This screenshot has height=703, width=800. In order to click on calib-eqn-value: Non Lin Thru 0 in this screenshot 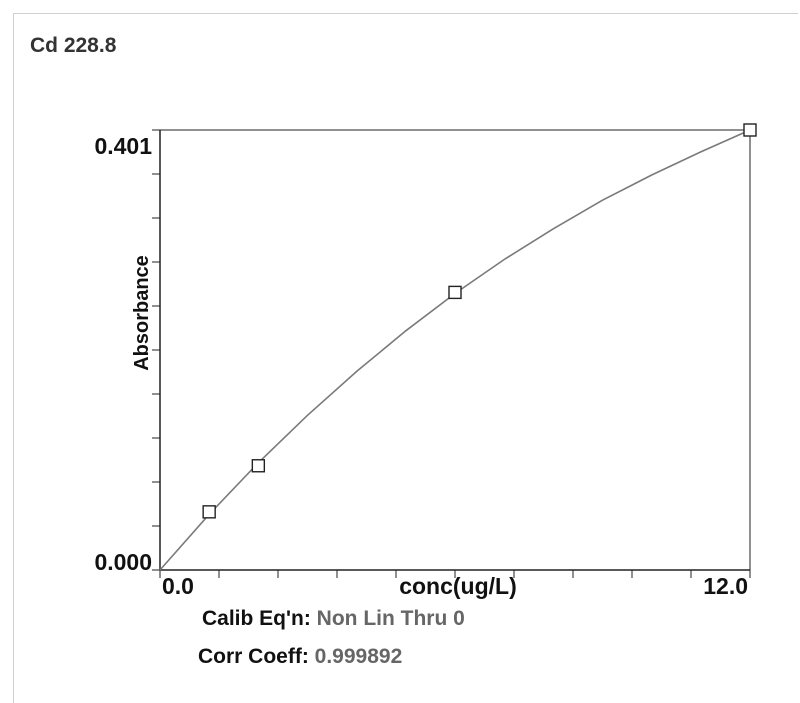, I will do `click(390, 618)`.